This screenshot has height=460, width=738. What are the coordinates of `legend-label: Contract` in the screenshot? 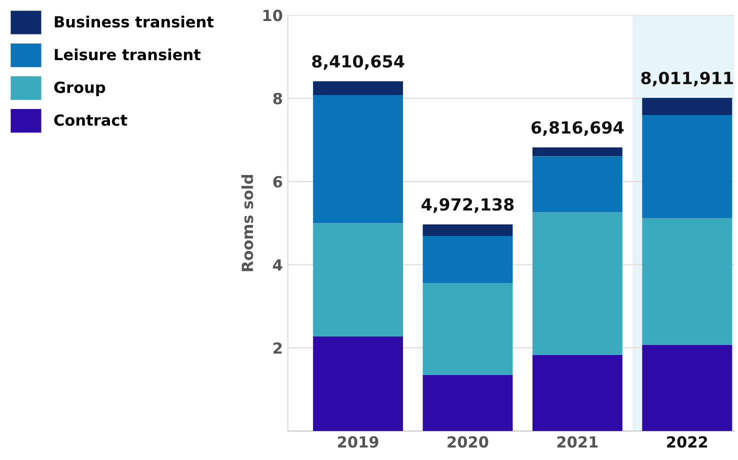 It's located at (91, 120).